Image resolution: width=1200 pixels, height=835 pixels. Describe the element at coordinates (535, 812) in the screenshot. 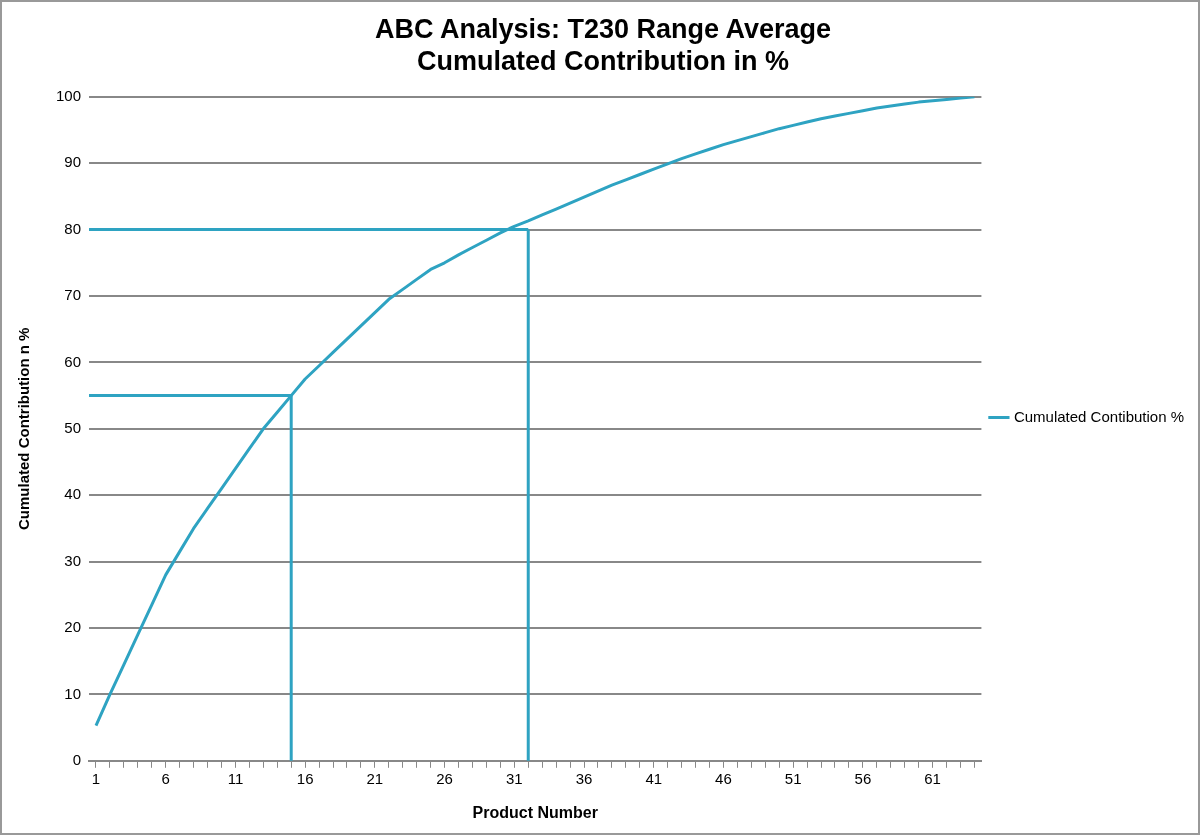

I see `x-axis-title: Product Number` at that location.